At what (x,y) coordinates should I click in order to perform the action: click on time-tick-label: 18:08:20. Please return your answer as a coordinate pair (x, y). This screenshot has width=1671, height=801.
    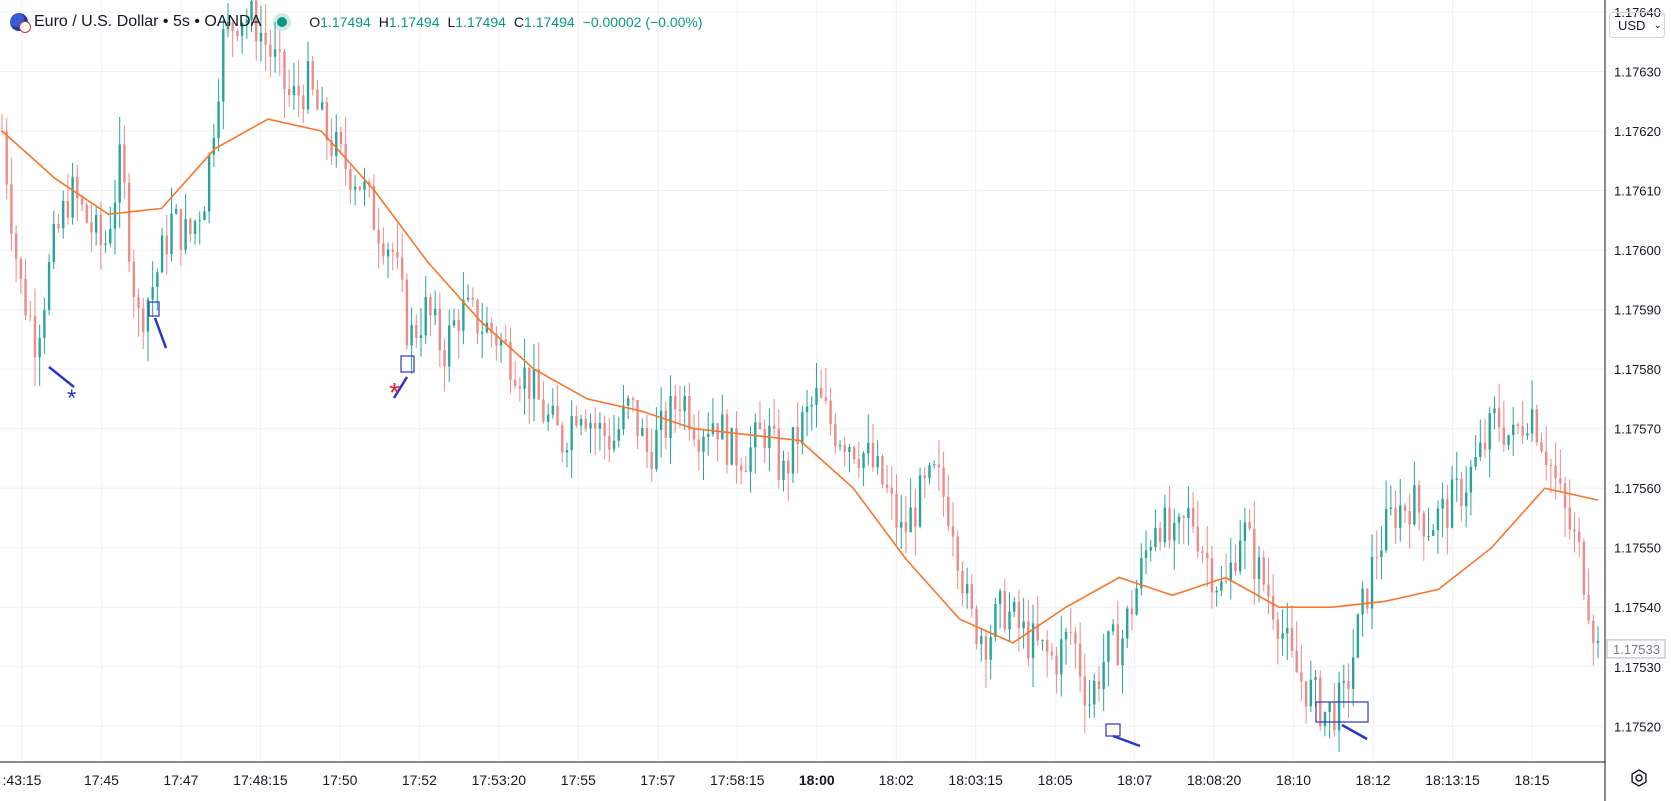
    Looking at the image, I should click on (1214, 780).